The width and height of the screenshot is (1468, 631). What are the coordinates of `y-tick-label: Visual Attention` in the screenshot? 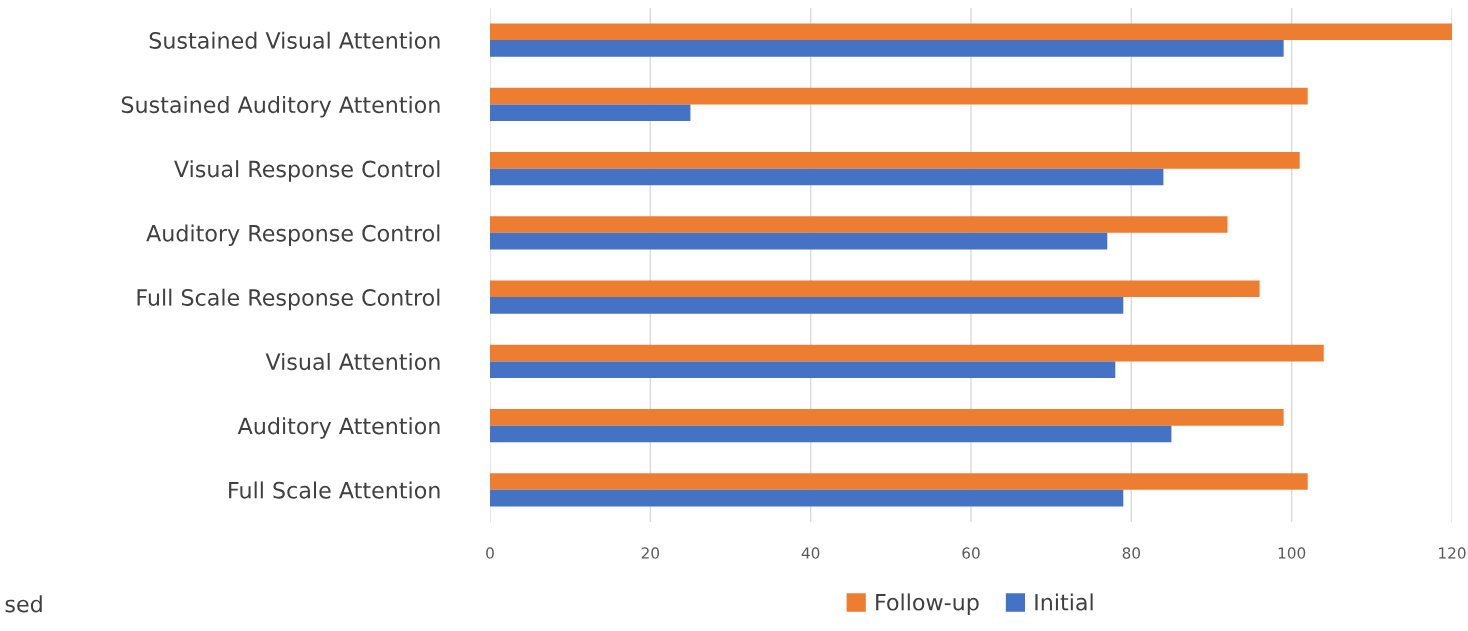 It's located at (352, 361).